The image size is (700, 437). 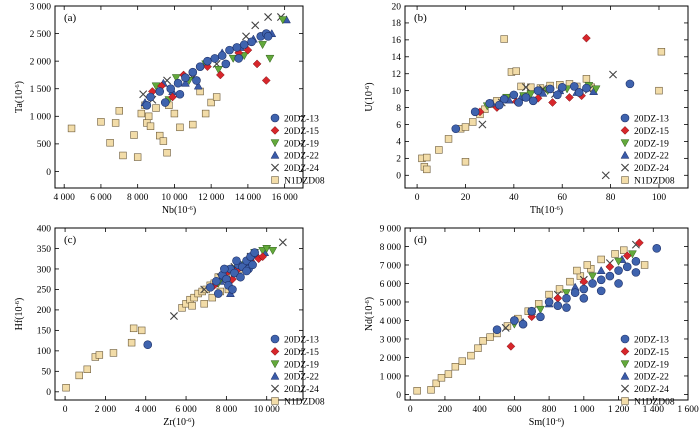 What do you see at coordinates (44, 311) in the screenshot?
I see `y-tick-label: 200` at bounding box center [44, 311].